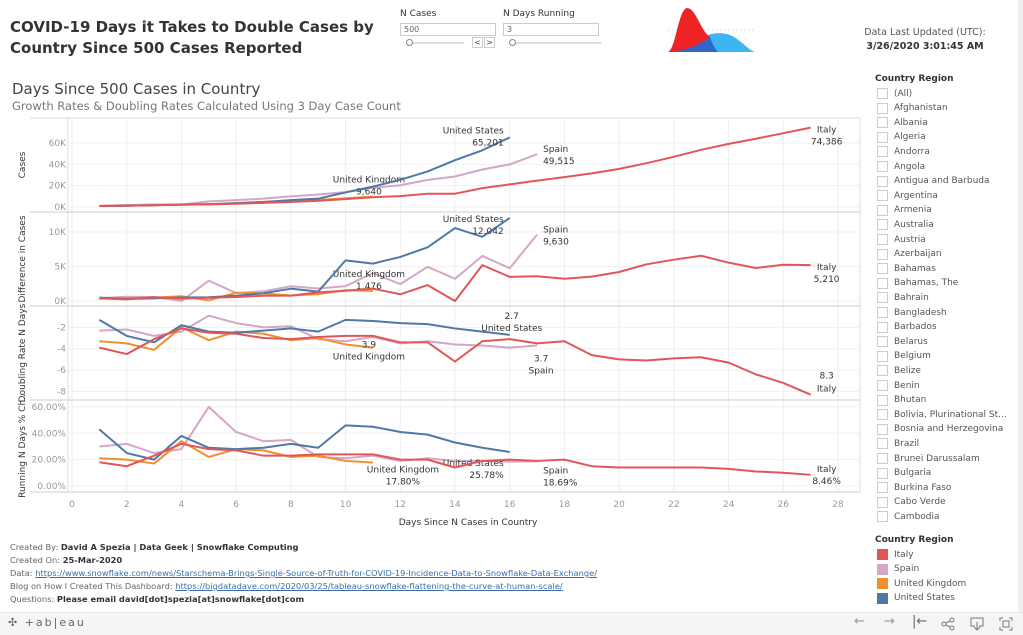  Describe the element at coordinates (902, 122) in the screenshot. I see `filter-item: Albania` at that location.